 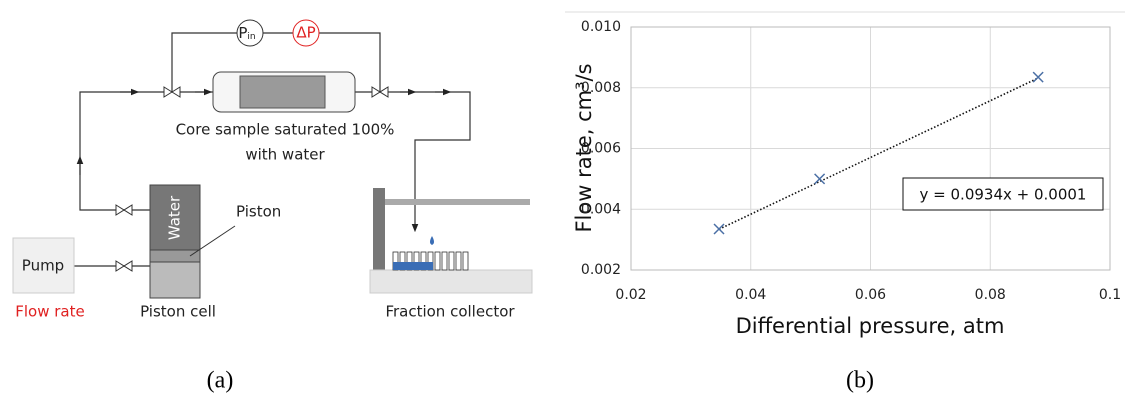 I want to click on panel-label: (b), so click(x=860, y=381).